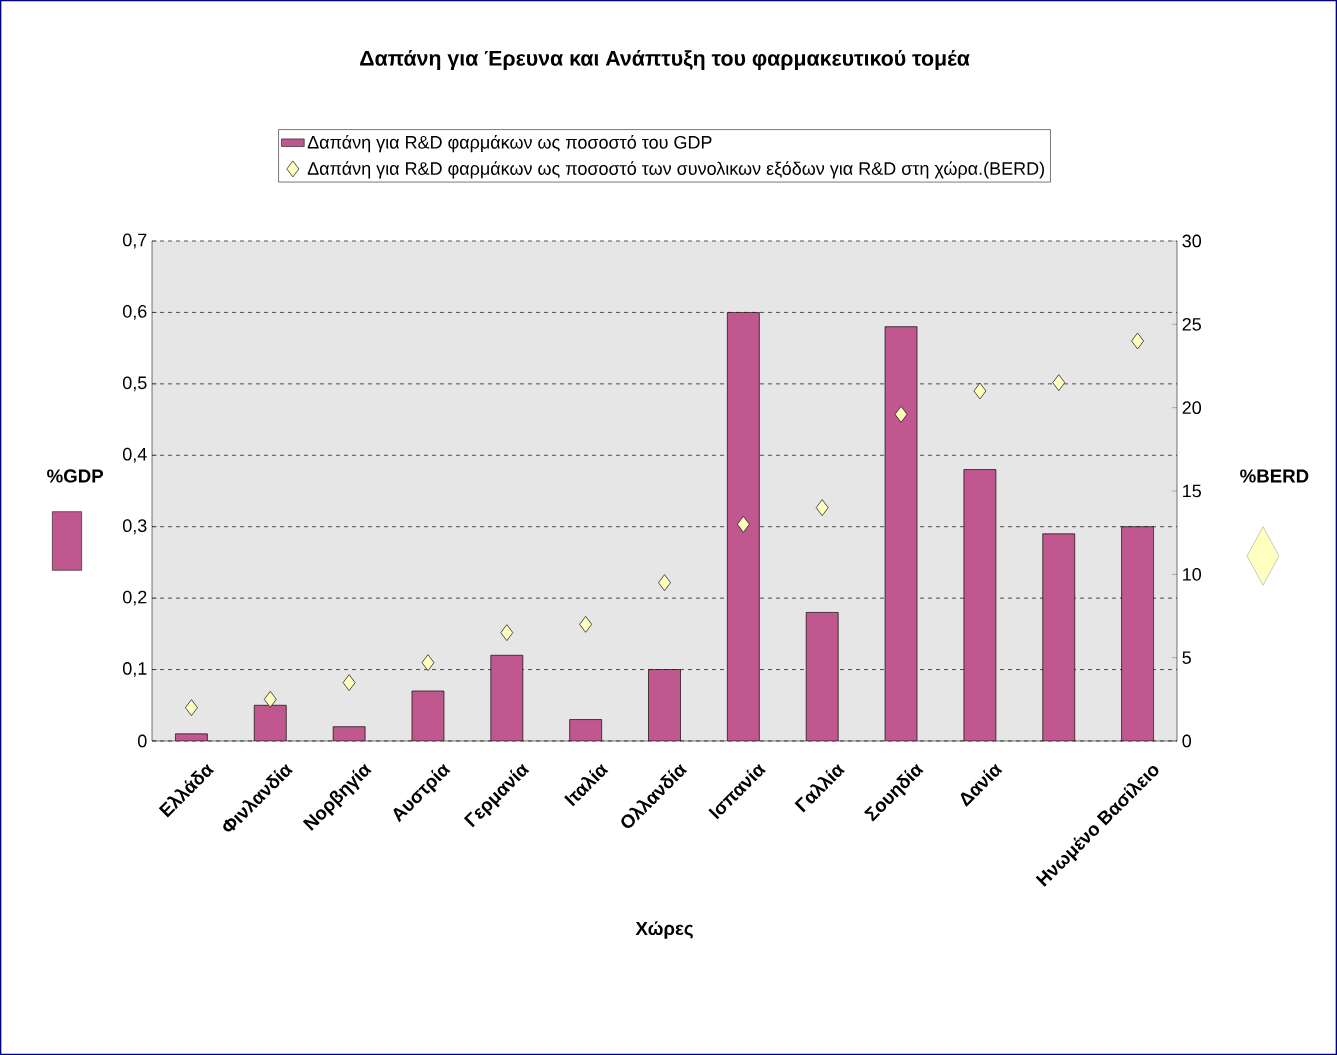  What do you see at coordinates (134, 455) in the screenshot?
I see `y-tick-label: 0,4` at bounding box center [134, 455].